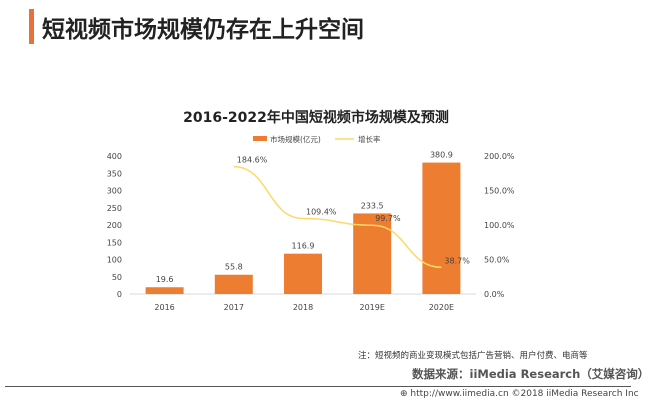  What do you see at coordinates (441, 155) in the screenshot?
I see `bar-data-label: 380.9` at bounding box center [441, 155].